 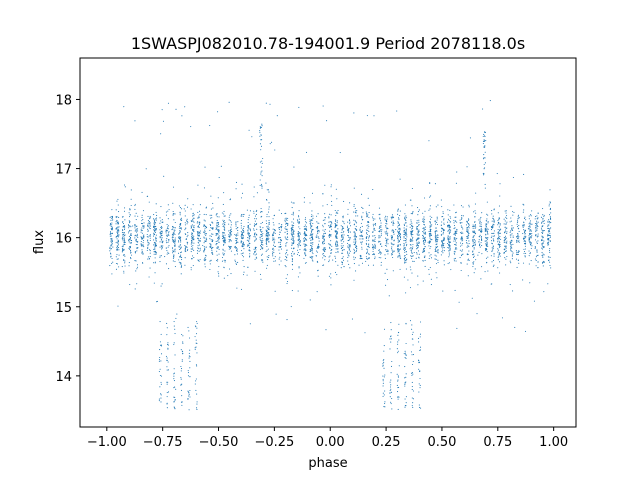 What do you see at coordinates (327, 438) in the screenshot?
I see `x-axis: −1.00 −0.75 −0.50 −0.25 0.00 0.25 0.50 0.75 1.00` at bounding box center [327, 438].